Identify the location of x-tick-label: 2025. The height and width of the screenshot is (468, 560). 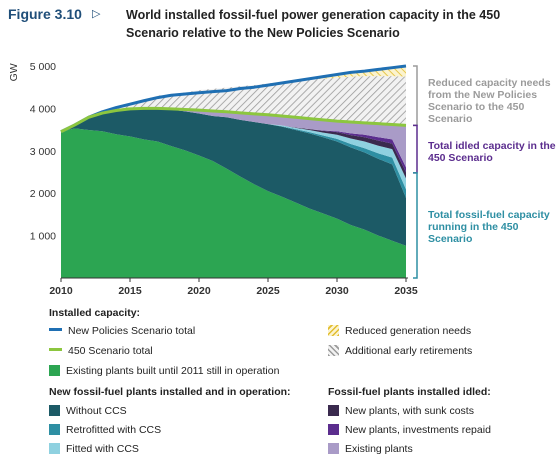
(268, 291).